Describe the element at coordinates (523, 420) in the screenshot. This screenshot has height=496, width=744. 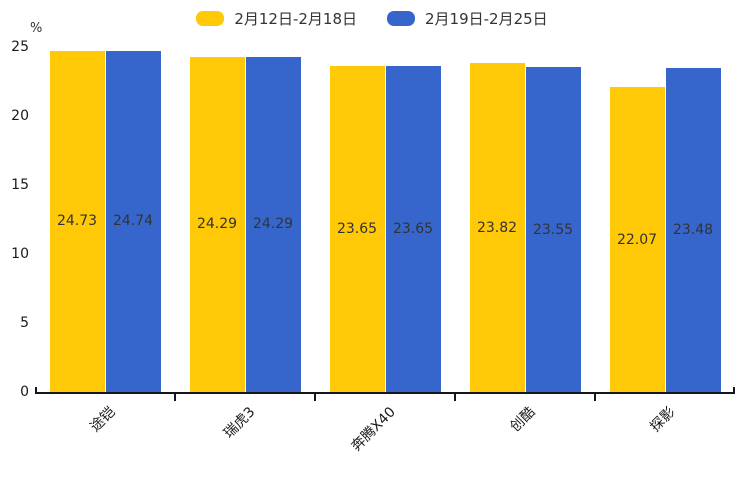
I see `x-category-label: 创酷` at that location.